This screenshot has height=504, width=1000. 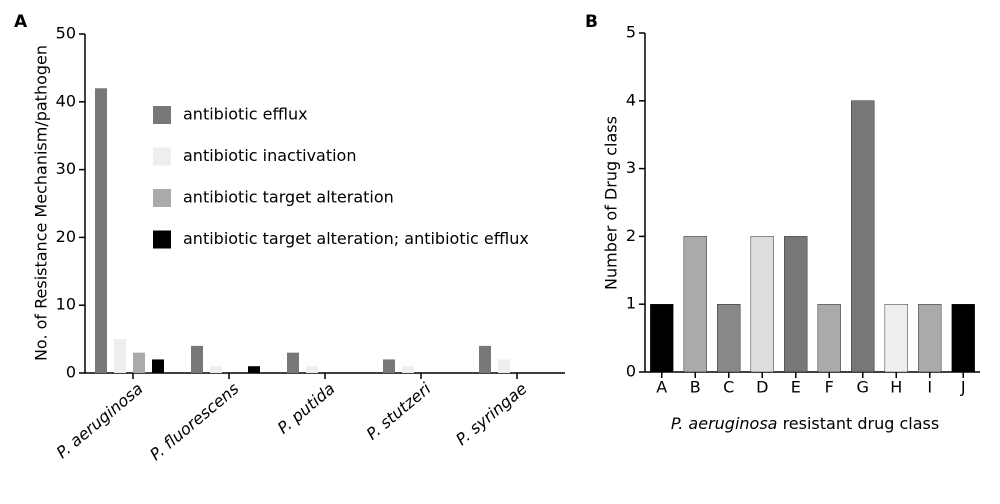 What do you see at coordinates (591, 22) in the screenshot?
I see `panel-label: B` at bounding box center [591, 22].